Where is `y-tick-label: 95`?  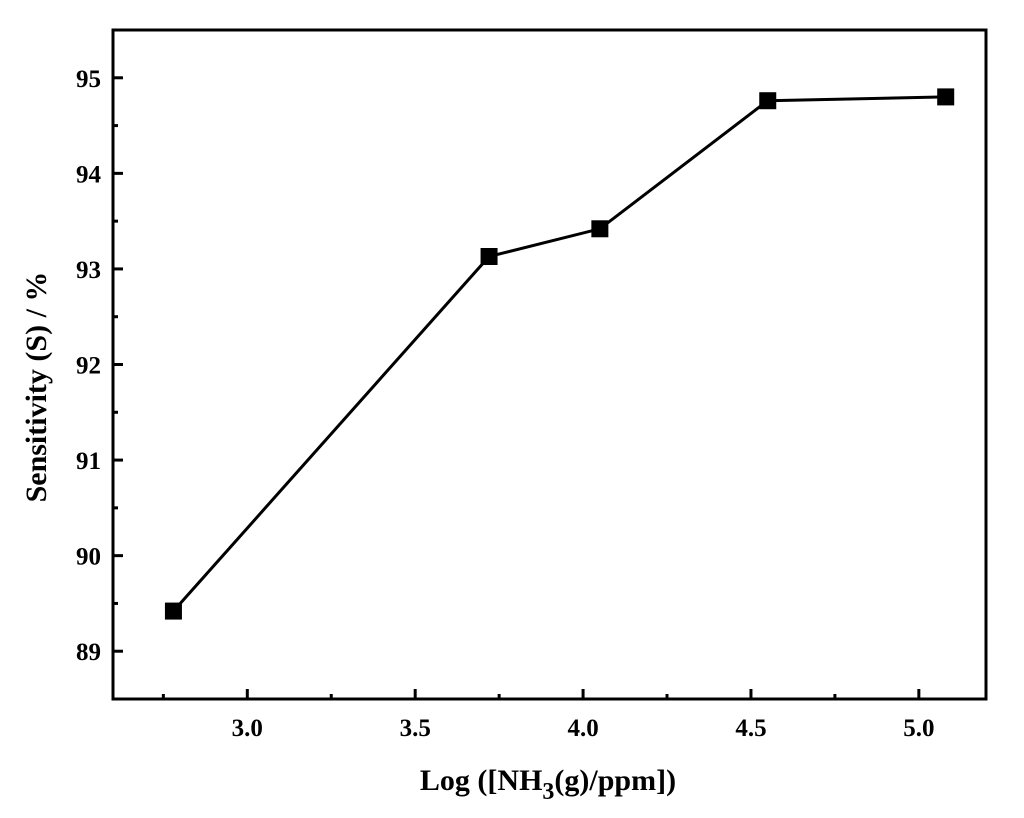 y-tick-label: 95 is located at coordinates (88, 79).